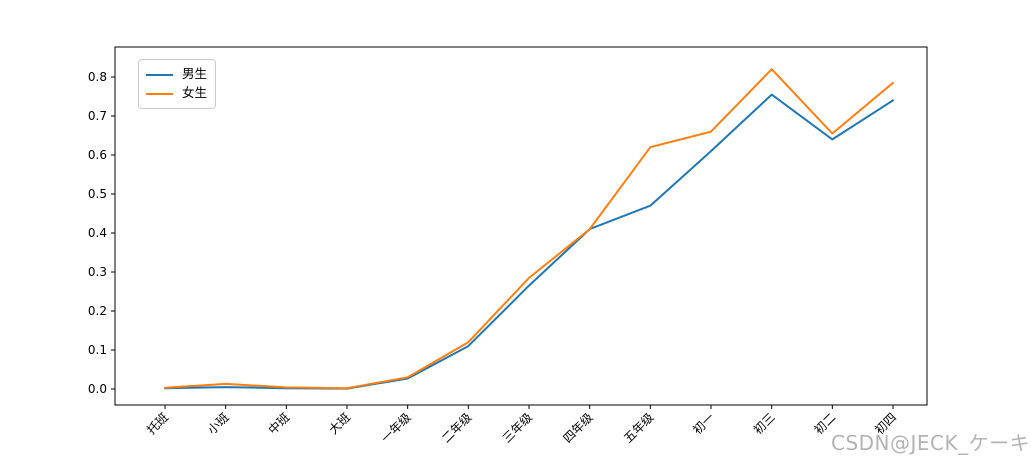  Describe the element at coordinates (703, 423) in the screenshot. I see `x-tick-label: 初一` at that location.